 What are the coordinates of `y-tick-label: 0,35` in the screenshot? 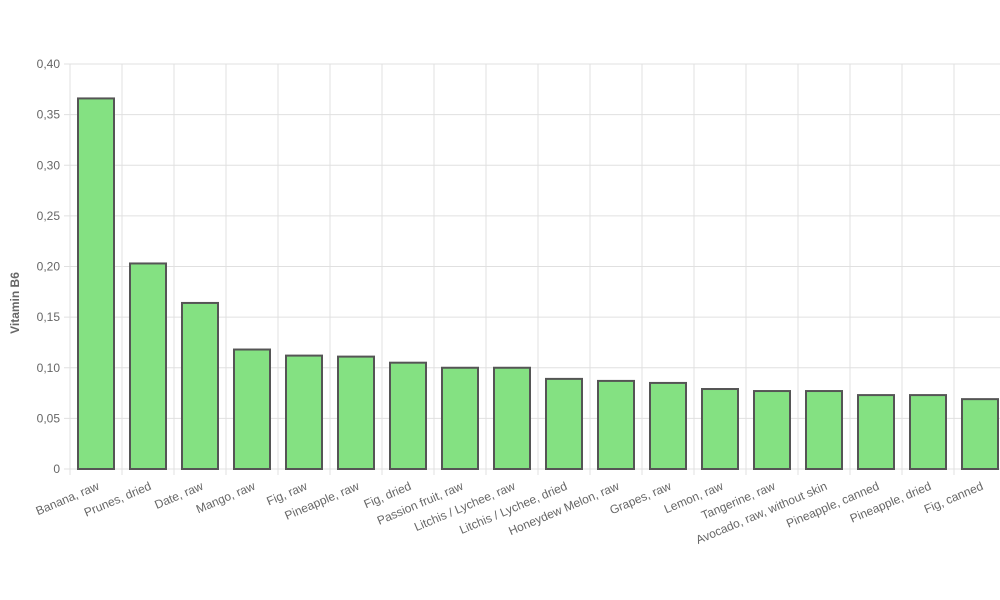 It's located at (49, 115).